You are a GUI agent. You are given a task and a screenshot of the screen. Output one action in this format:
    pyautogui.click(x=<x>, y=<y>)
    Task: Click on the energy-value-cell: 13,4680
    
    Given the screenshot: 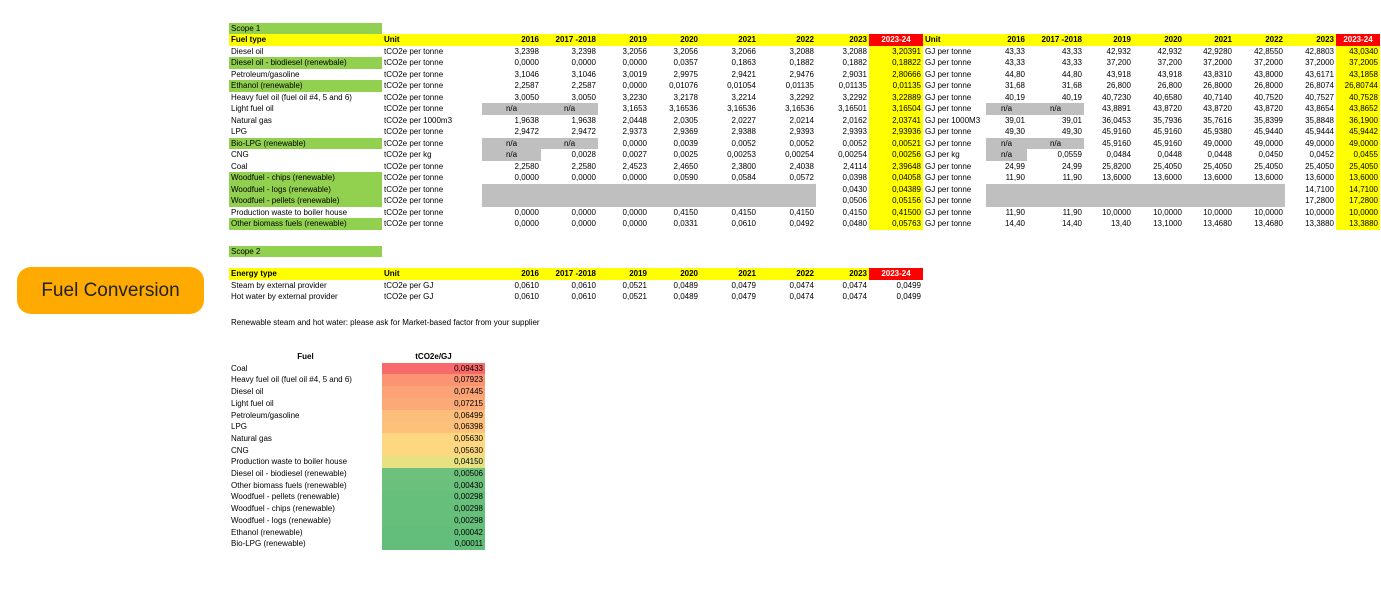 What is the action you would take?
    pyautogui.click(x=1268, y=223)
    